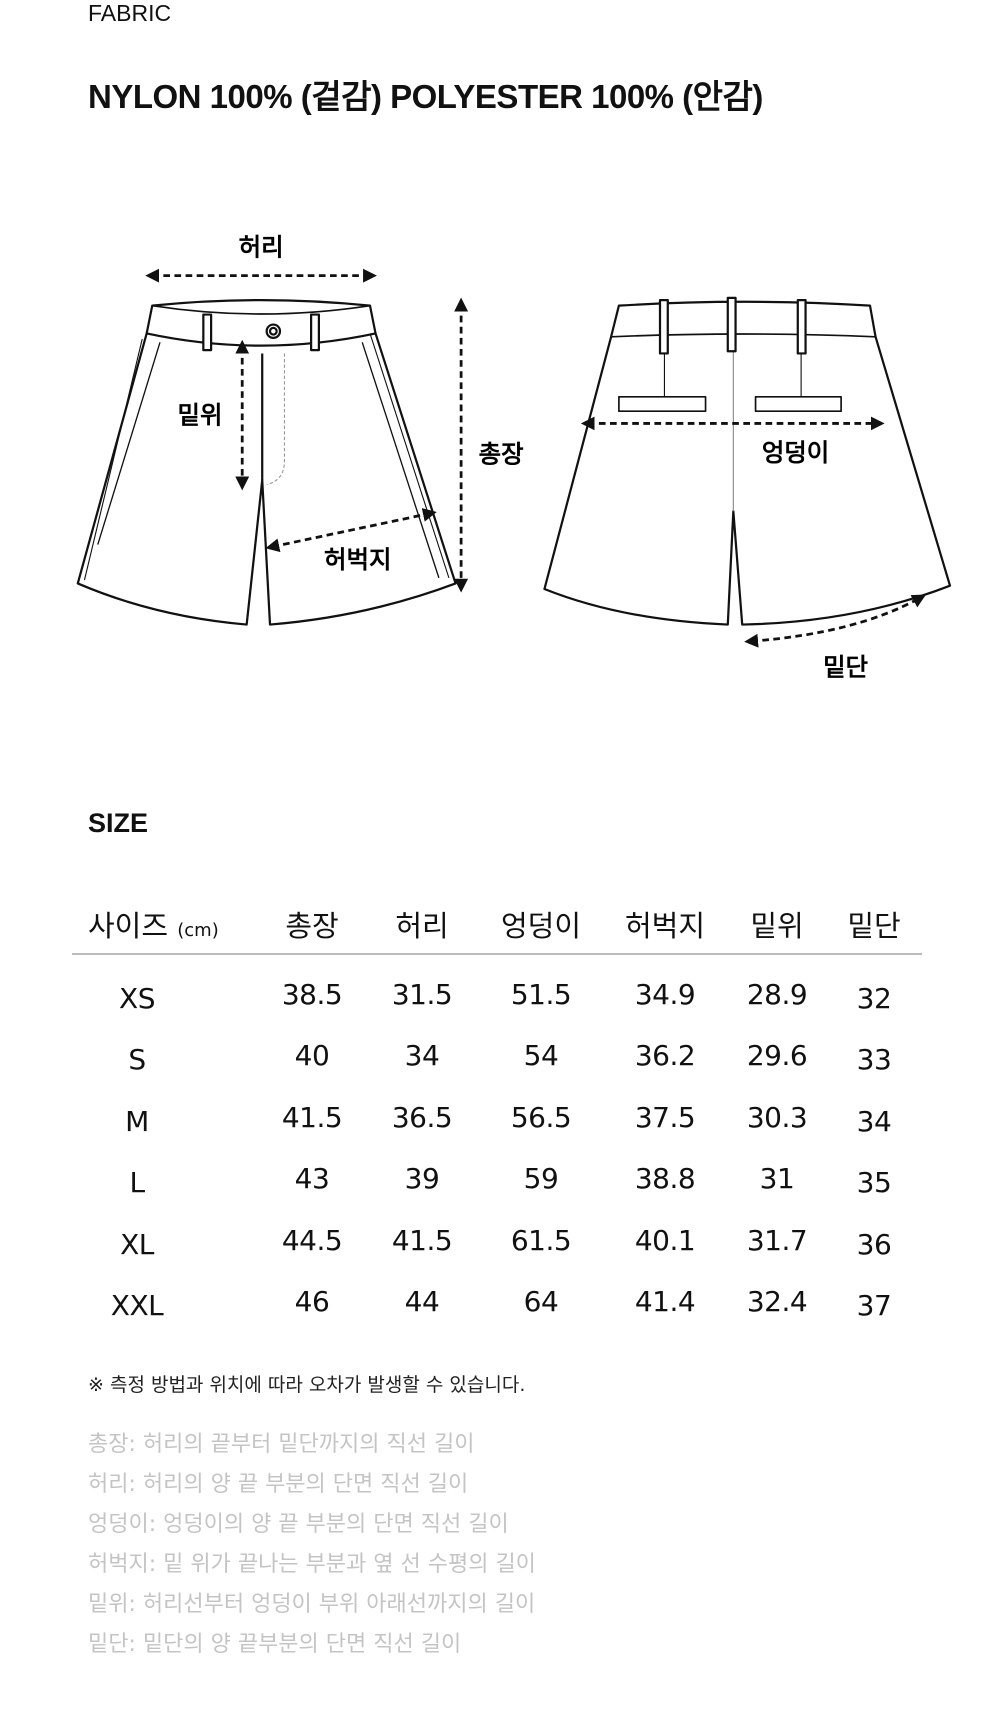 The image size is (1000, 1734). Describe the element at coordinates (501, 453) in the screenshot. I see `length-label: 총장` at that location.